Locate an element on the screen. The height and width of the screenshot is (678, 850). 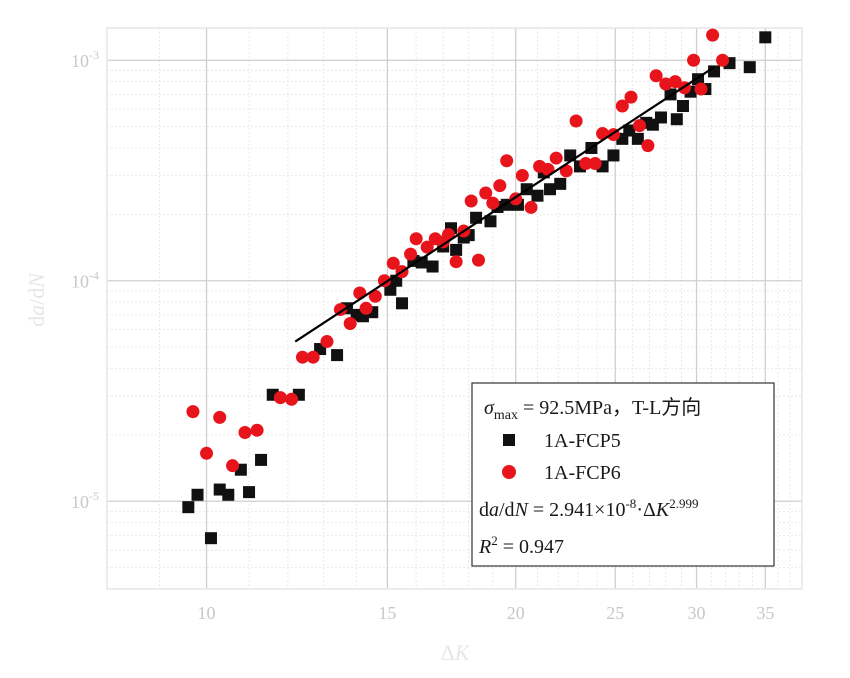
x-tick-label: 20 is located at coordinates (516, 613).